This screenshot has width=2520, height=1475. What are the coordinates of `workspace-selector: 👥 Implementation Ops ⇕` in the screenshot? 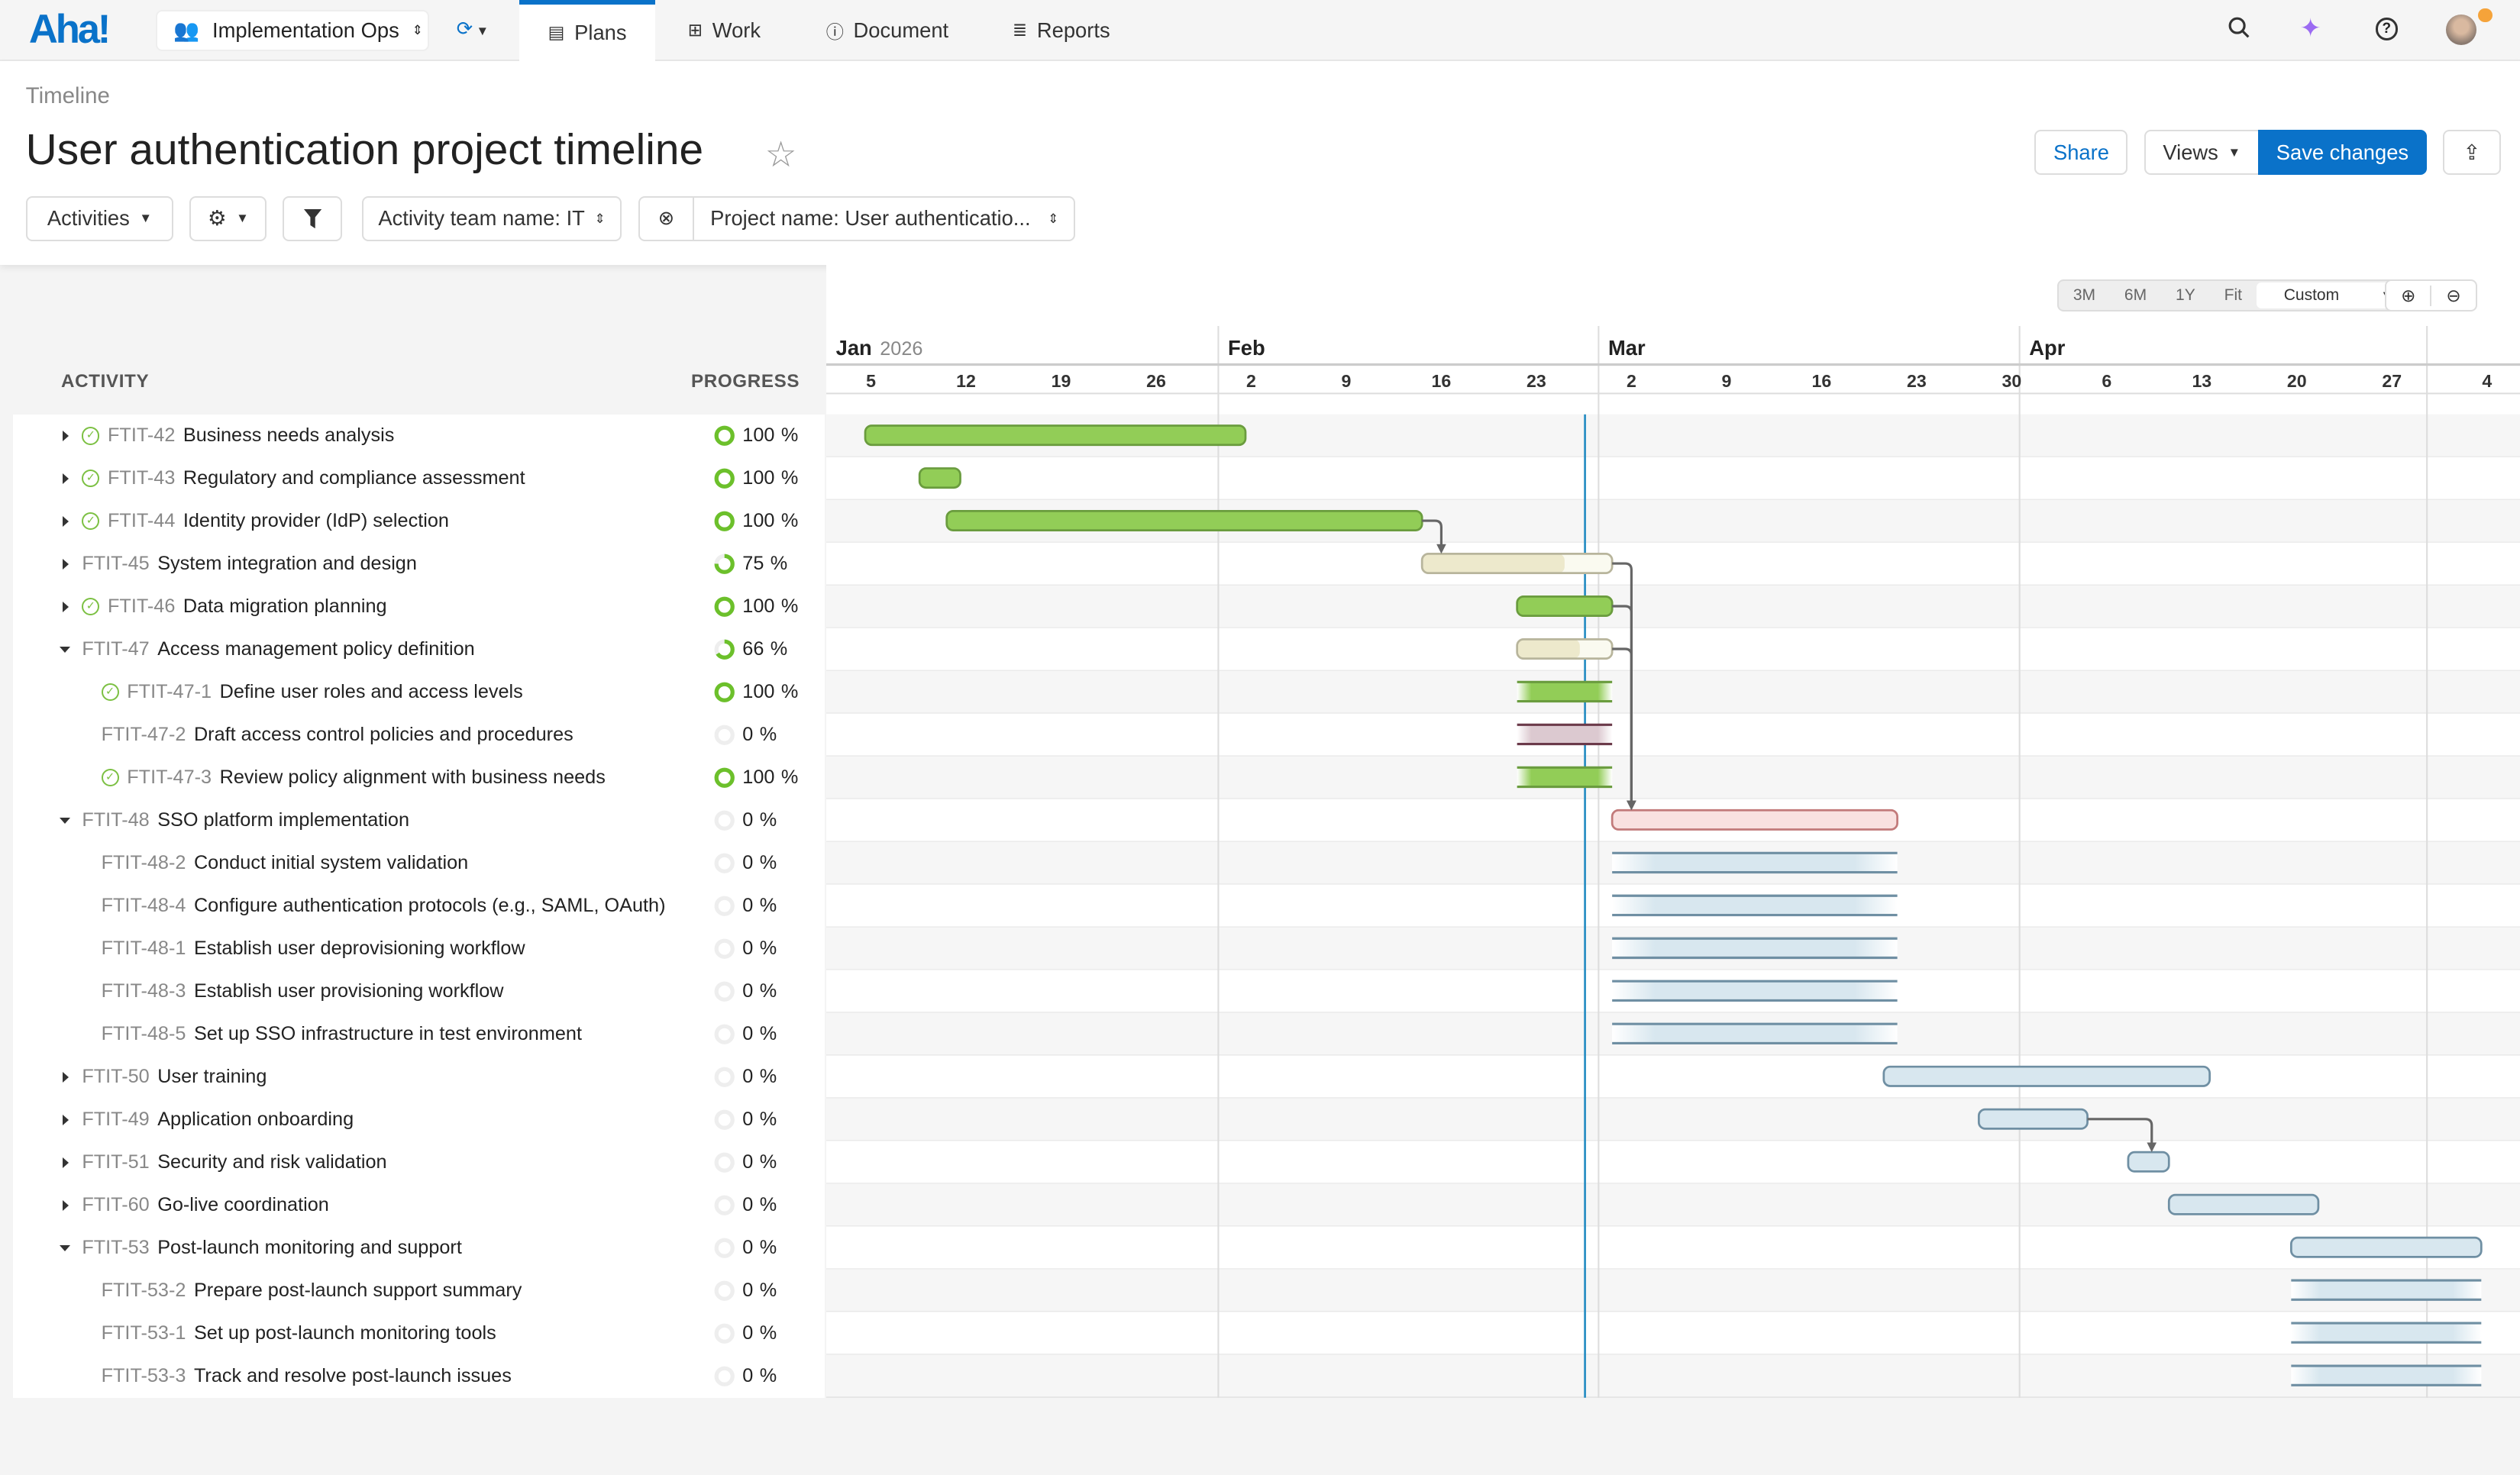 It's located at (292, 31).